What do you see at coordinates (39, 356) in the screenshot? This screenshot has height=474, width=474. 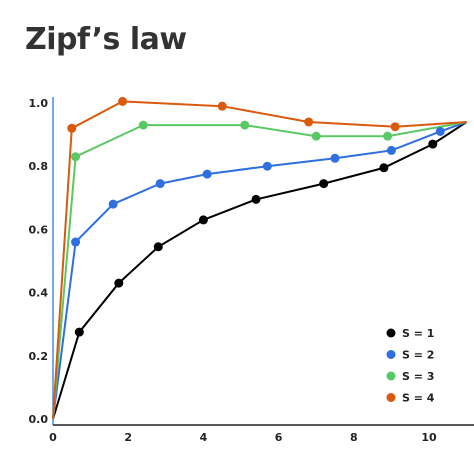 I see `y-tick-label: 0.2` at bounding box center [39, 356].